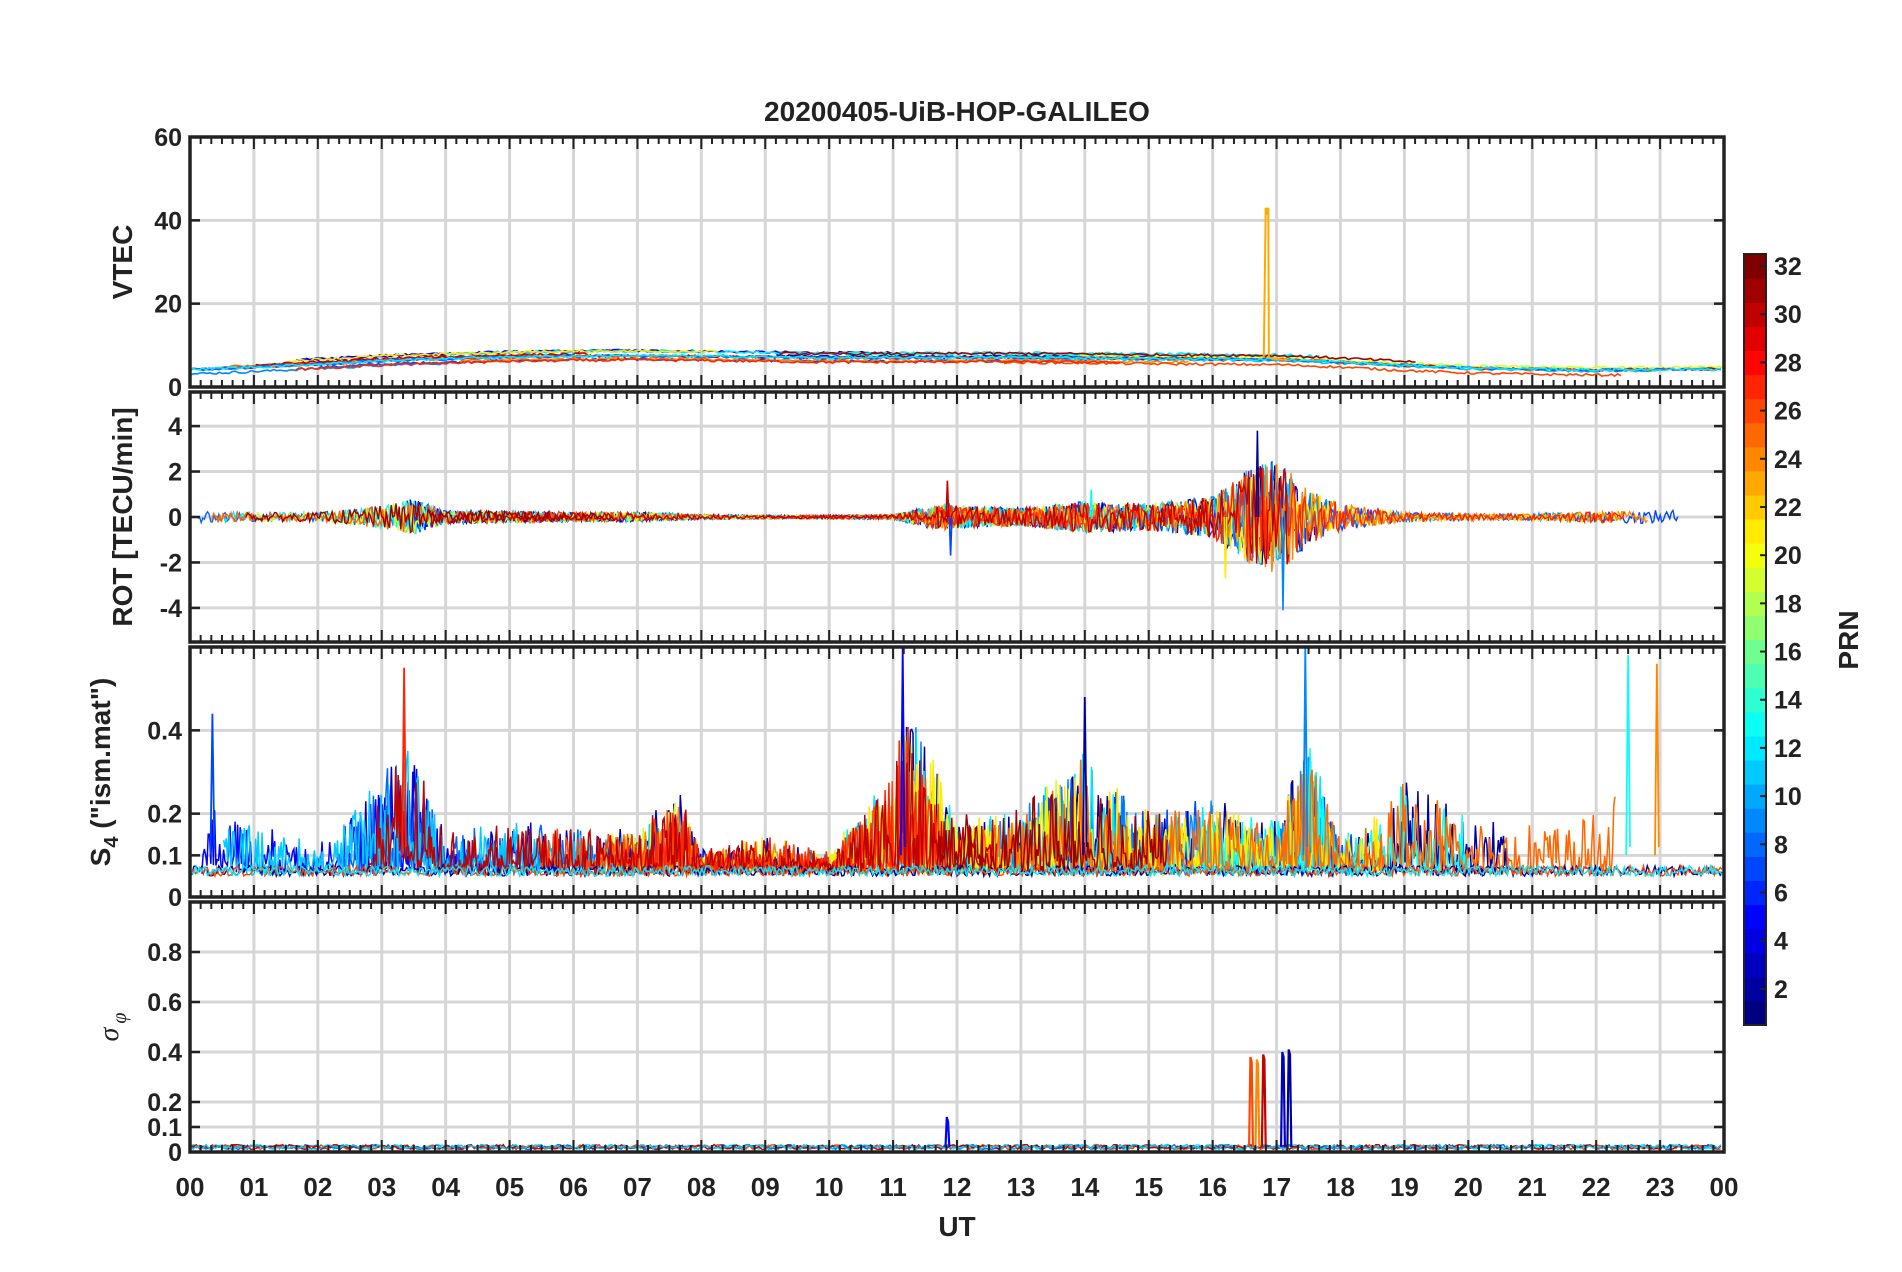 This screenshot has width=1902, height=1272. Describe the element at coordinates (957, 111) in the screenshot. I see `chart-title: 20200405-UiB-HOP-GALILEO` at that location.